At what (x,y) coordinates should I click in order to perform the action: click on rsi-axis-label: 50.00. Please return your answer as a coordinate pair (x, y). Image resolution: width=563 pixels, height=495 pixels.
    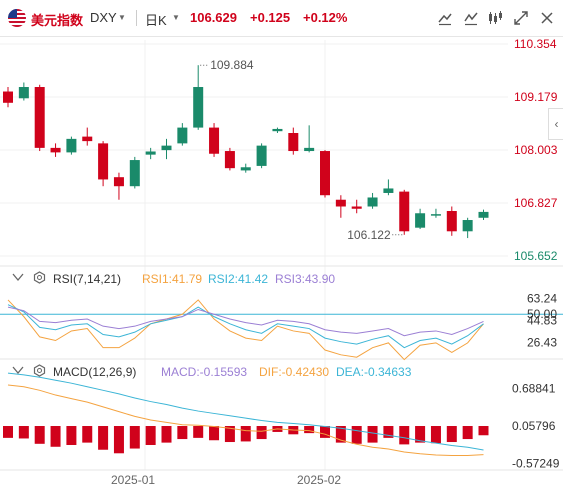
    Looking at the image, I should click on (542, 314).